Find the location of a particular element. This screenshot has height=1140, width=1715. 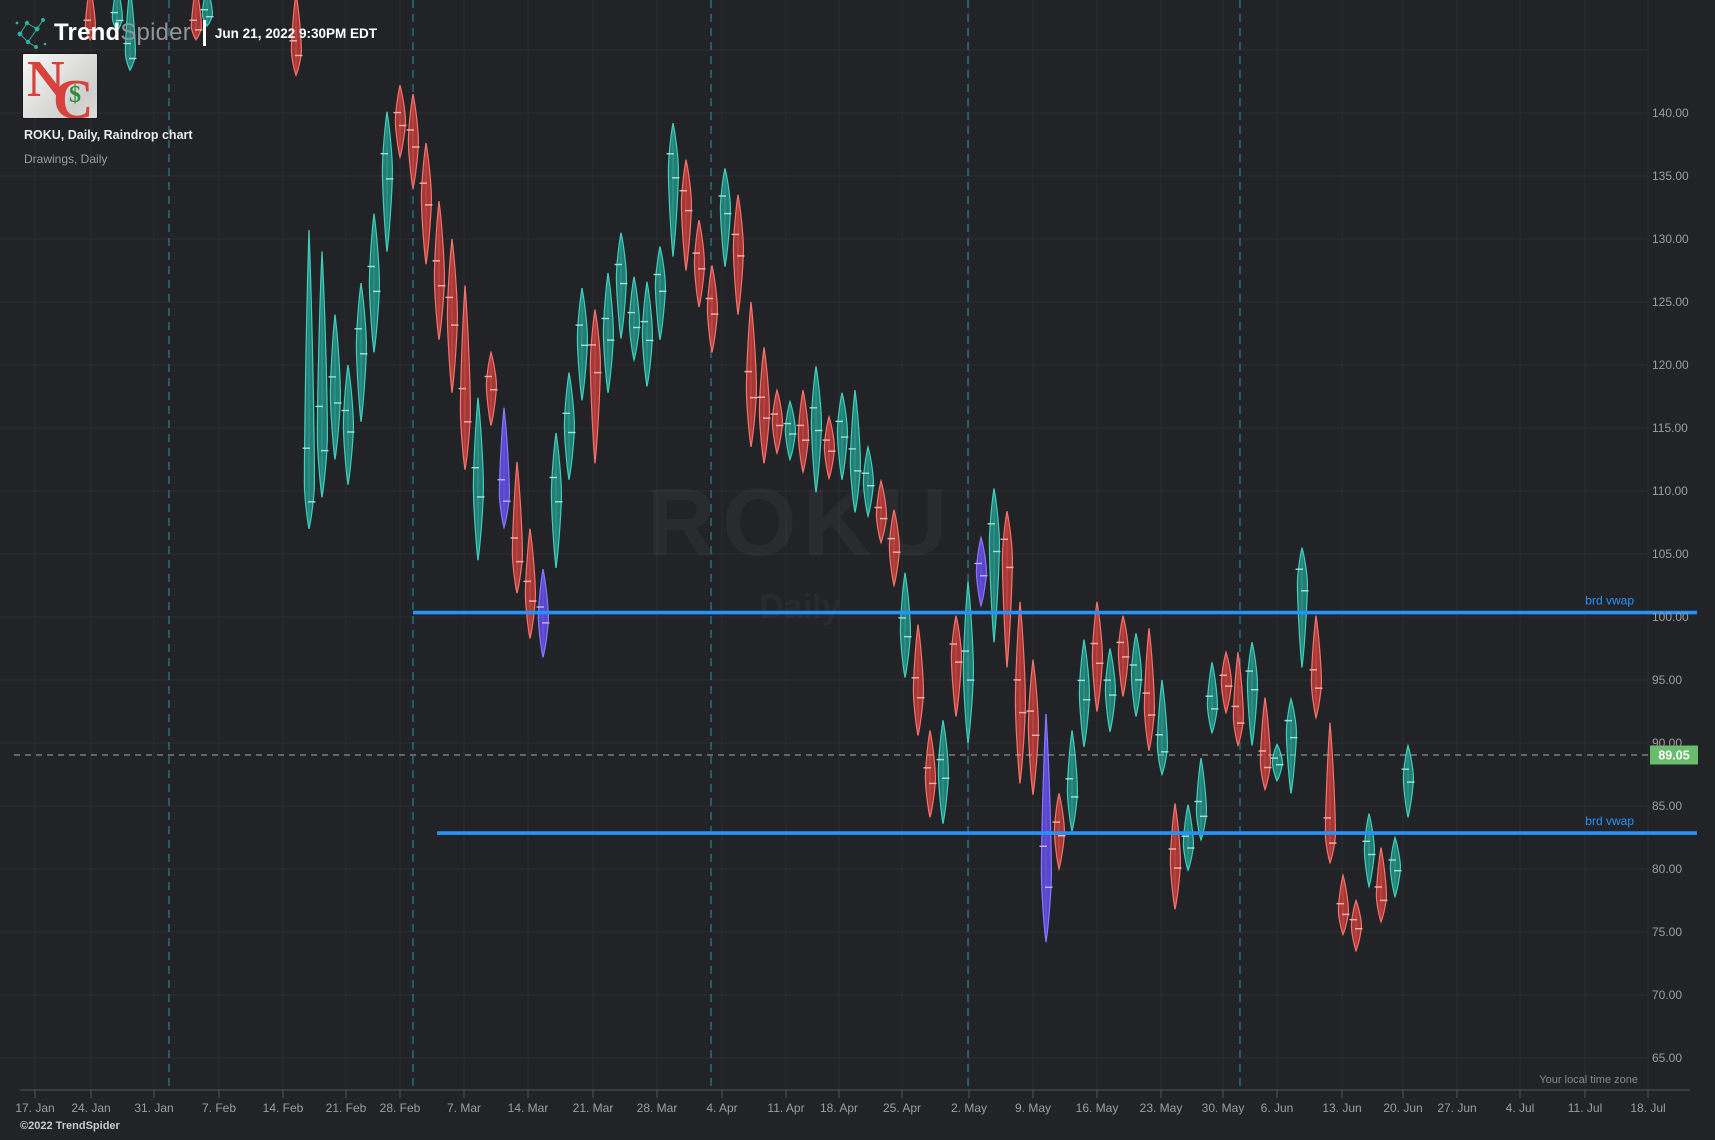

chart-subtitle: Drawings, Daily is located at coordinates (66, 159).